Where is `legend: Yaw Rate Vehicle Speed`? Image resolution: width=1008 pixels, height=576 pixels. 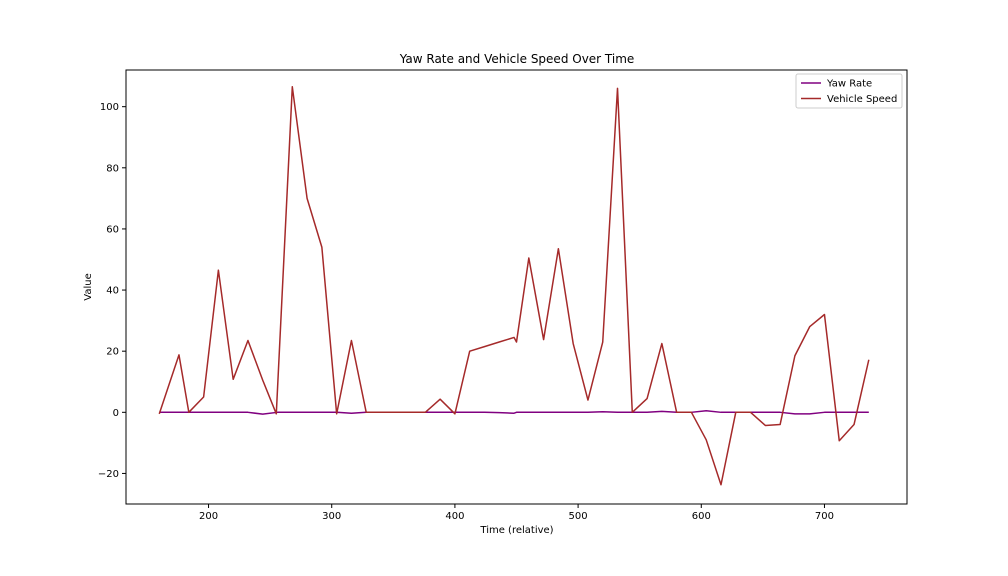
legend: Yaw Rate Vehicle Speed is located at coordinates (849, 91).